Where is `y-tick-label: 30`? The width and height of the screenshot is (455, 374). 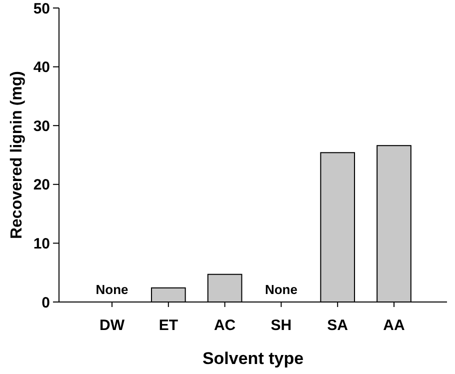
y-tick-label: 30 is located at coordinates (41, 126).